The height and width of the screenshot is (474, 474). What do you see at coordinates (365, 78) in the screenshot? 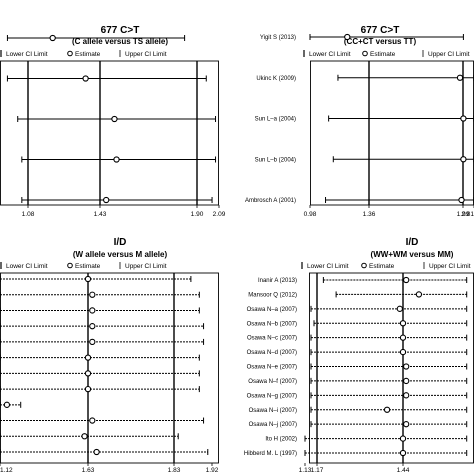
I see `study-row-2: Ukinc K (2009)` at bounding box center [365, 78].